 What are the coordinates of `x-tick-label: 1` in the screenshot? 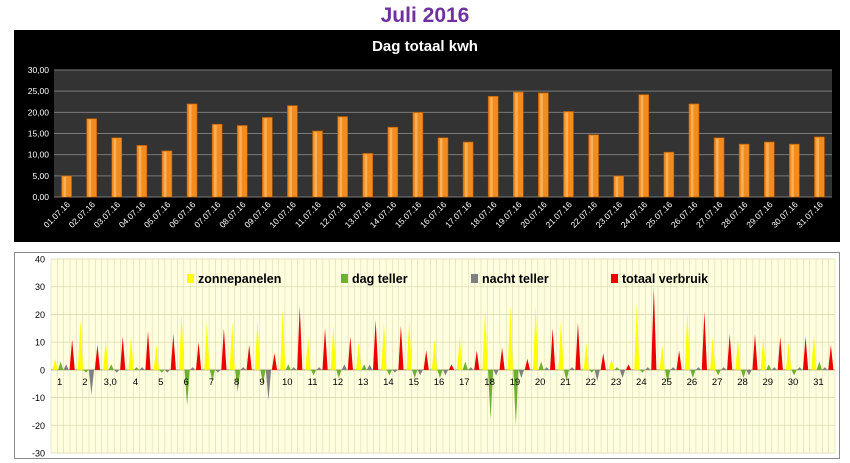 It's located at (59, 382).